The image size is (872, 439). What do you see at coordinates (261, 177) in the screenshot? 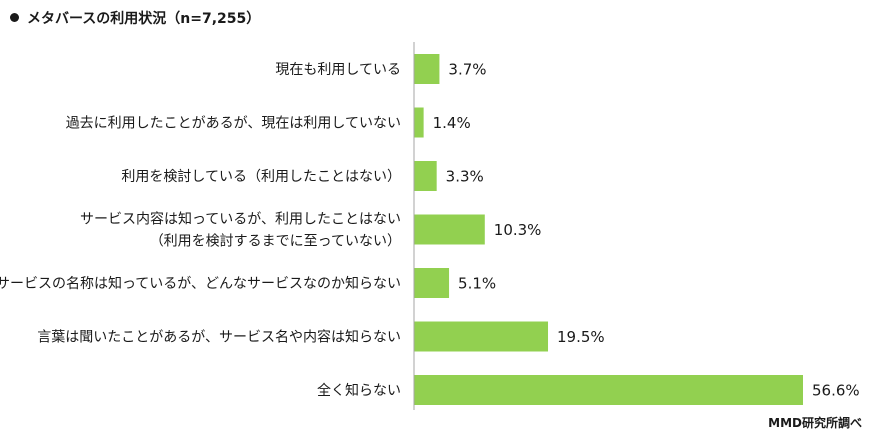
I see `category-label-3: 利用を検討している（利用したことはない）` at bounding box center [261, 177].